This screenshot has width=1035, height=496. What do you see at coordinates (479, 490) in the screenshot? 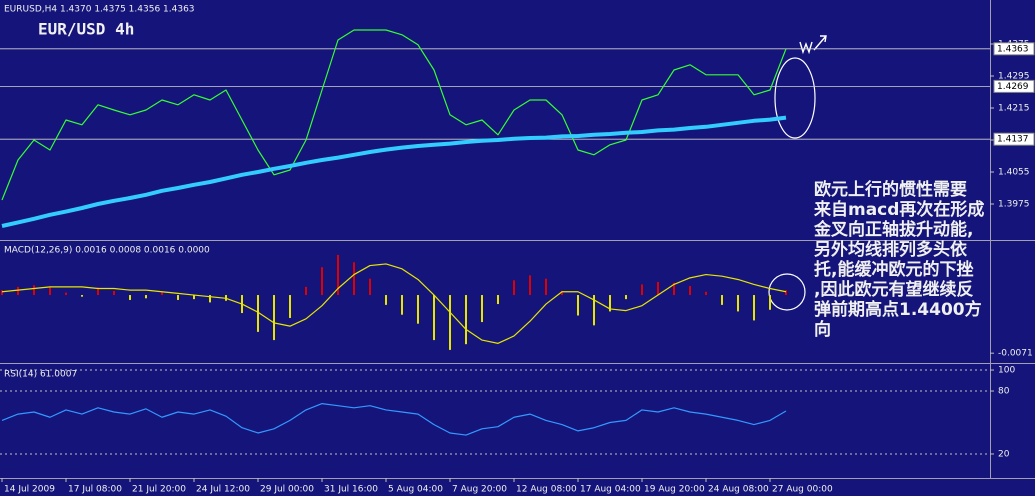
I see `x-tick-label: 7 Aug 20:00` at bounding box center [479, 490].